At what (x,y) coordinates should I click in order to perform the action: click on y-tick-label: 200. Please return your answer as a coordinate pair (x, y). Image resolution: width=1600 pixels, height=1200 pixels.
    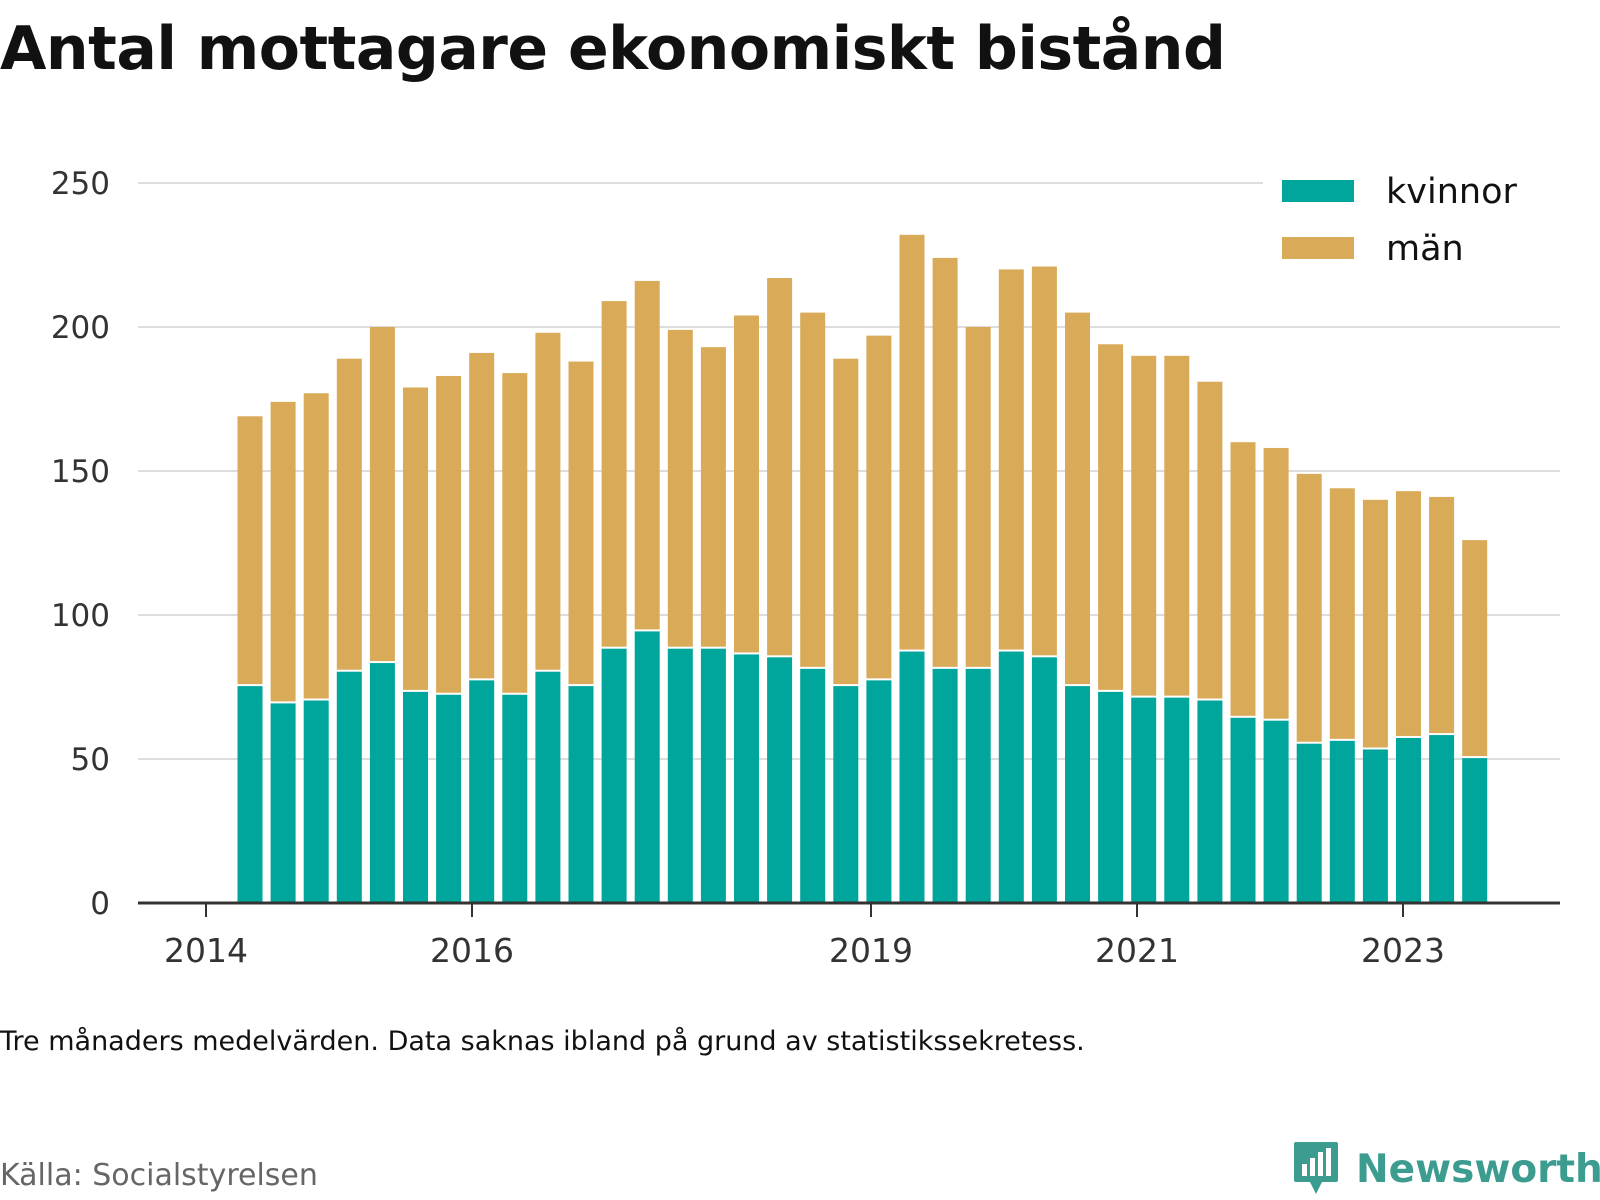
    Looking at the image, I should click on (80, 328).